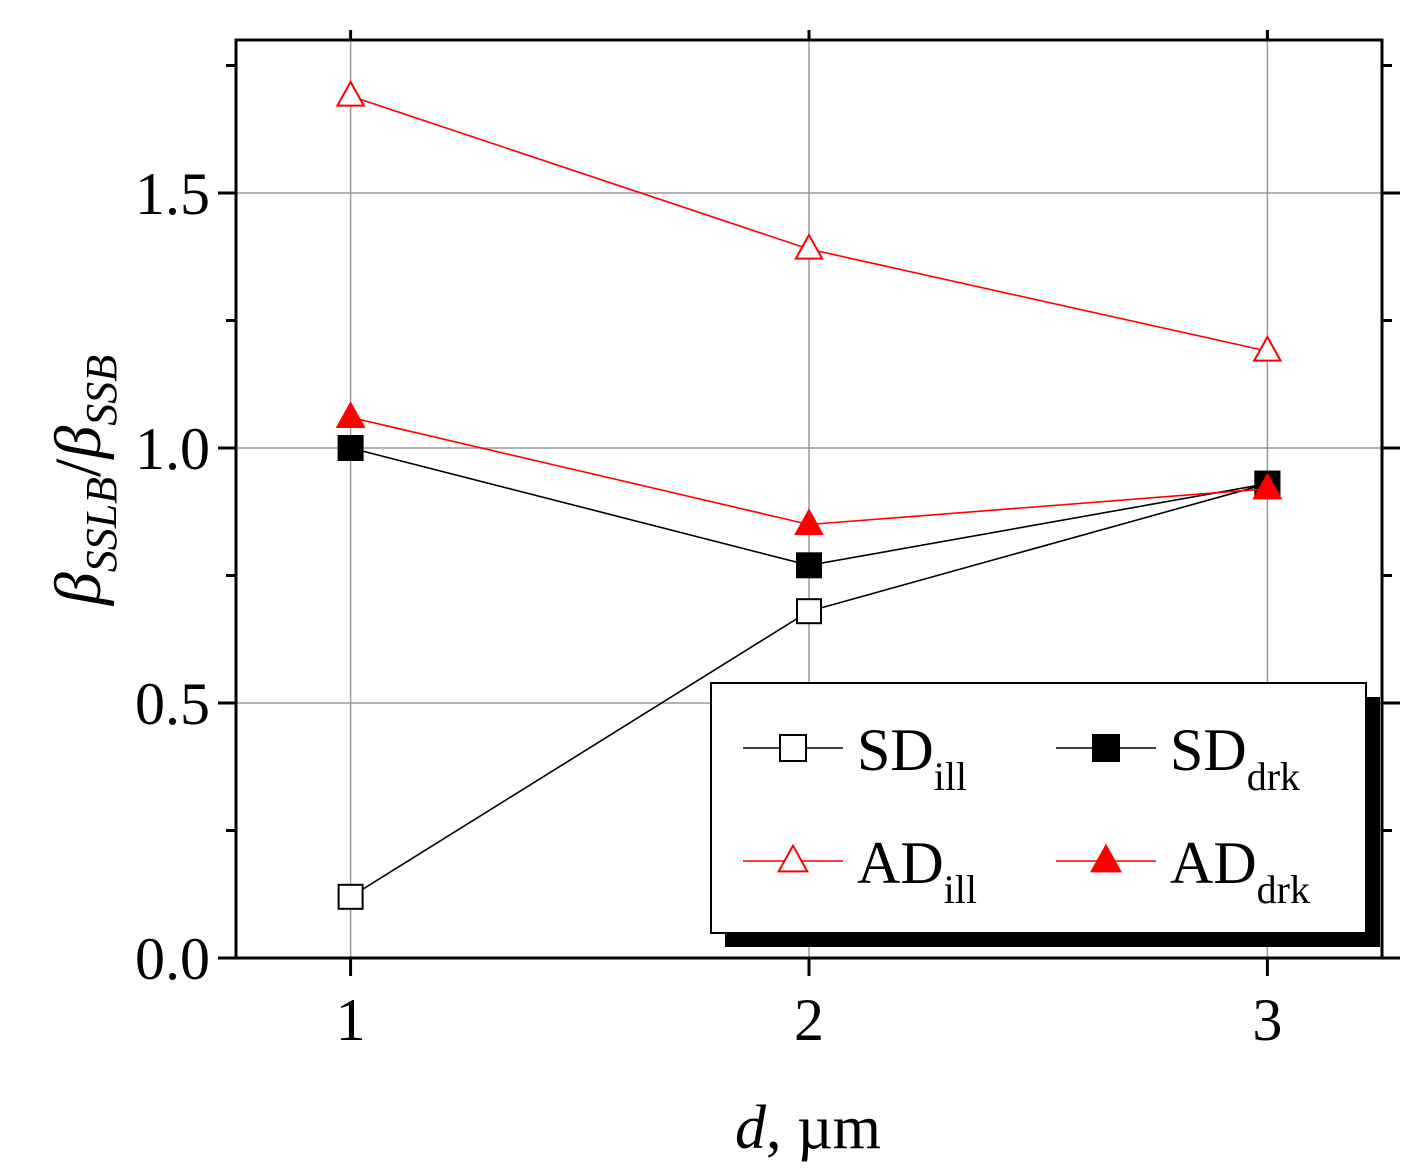 This screenshot has height=1171, width=1426. What do you see at coordinates (751, 1128) in the screenshot?
I see `x-axis-variable: d` at bounding box center [751, 1128].